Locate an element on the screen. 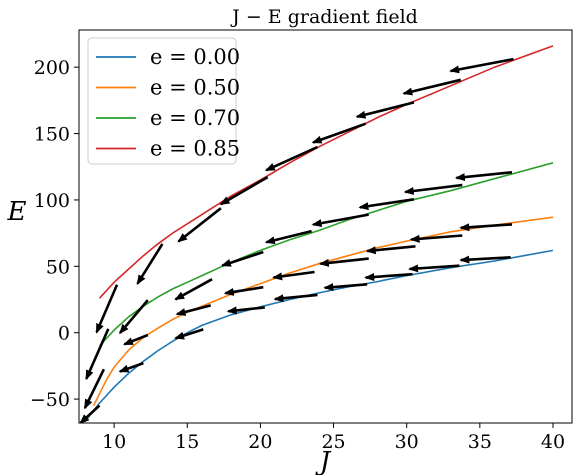 The width and height of the screenshot is (574, 475). y-tick-label: 100 is located at coordinates (52, 201).